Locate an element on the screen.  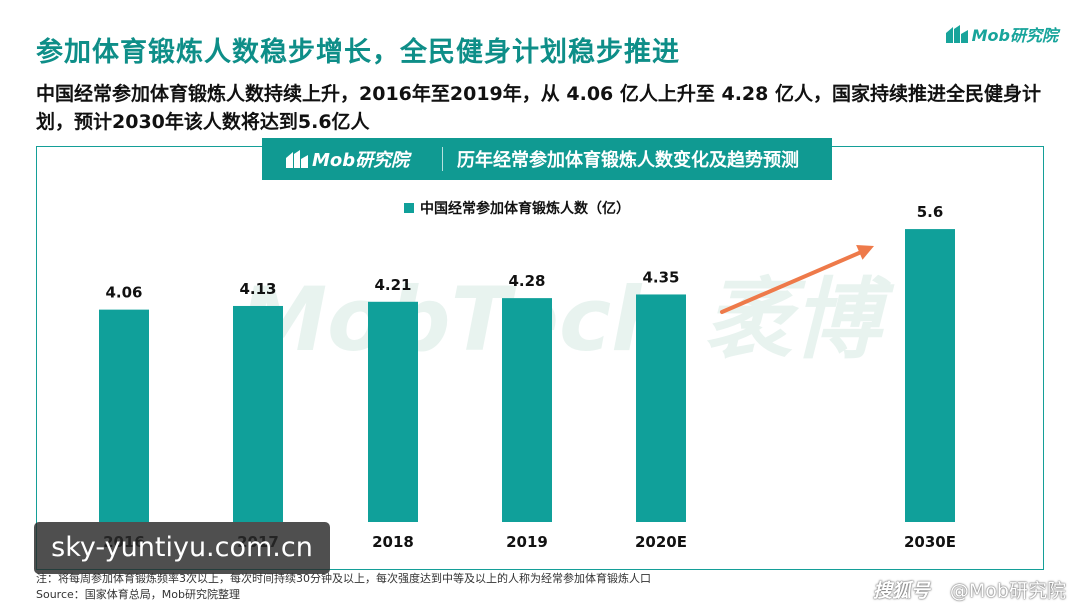
site-watermark: sky-yuntiyu.com.cn is located at coordinates (182, 548).